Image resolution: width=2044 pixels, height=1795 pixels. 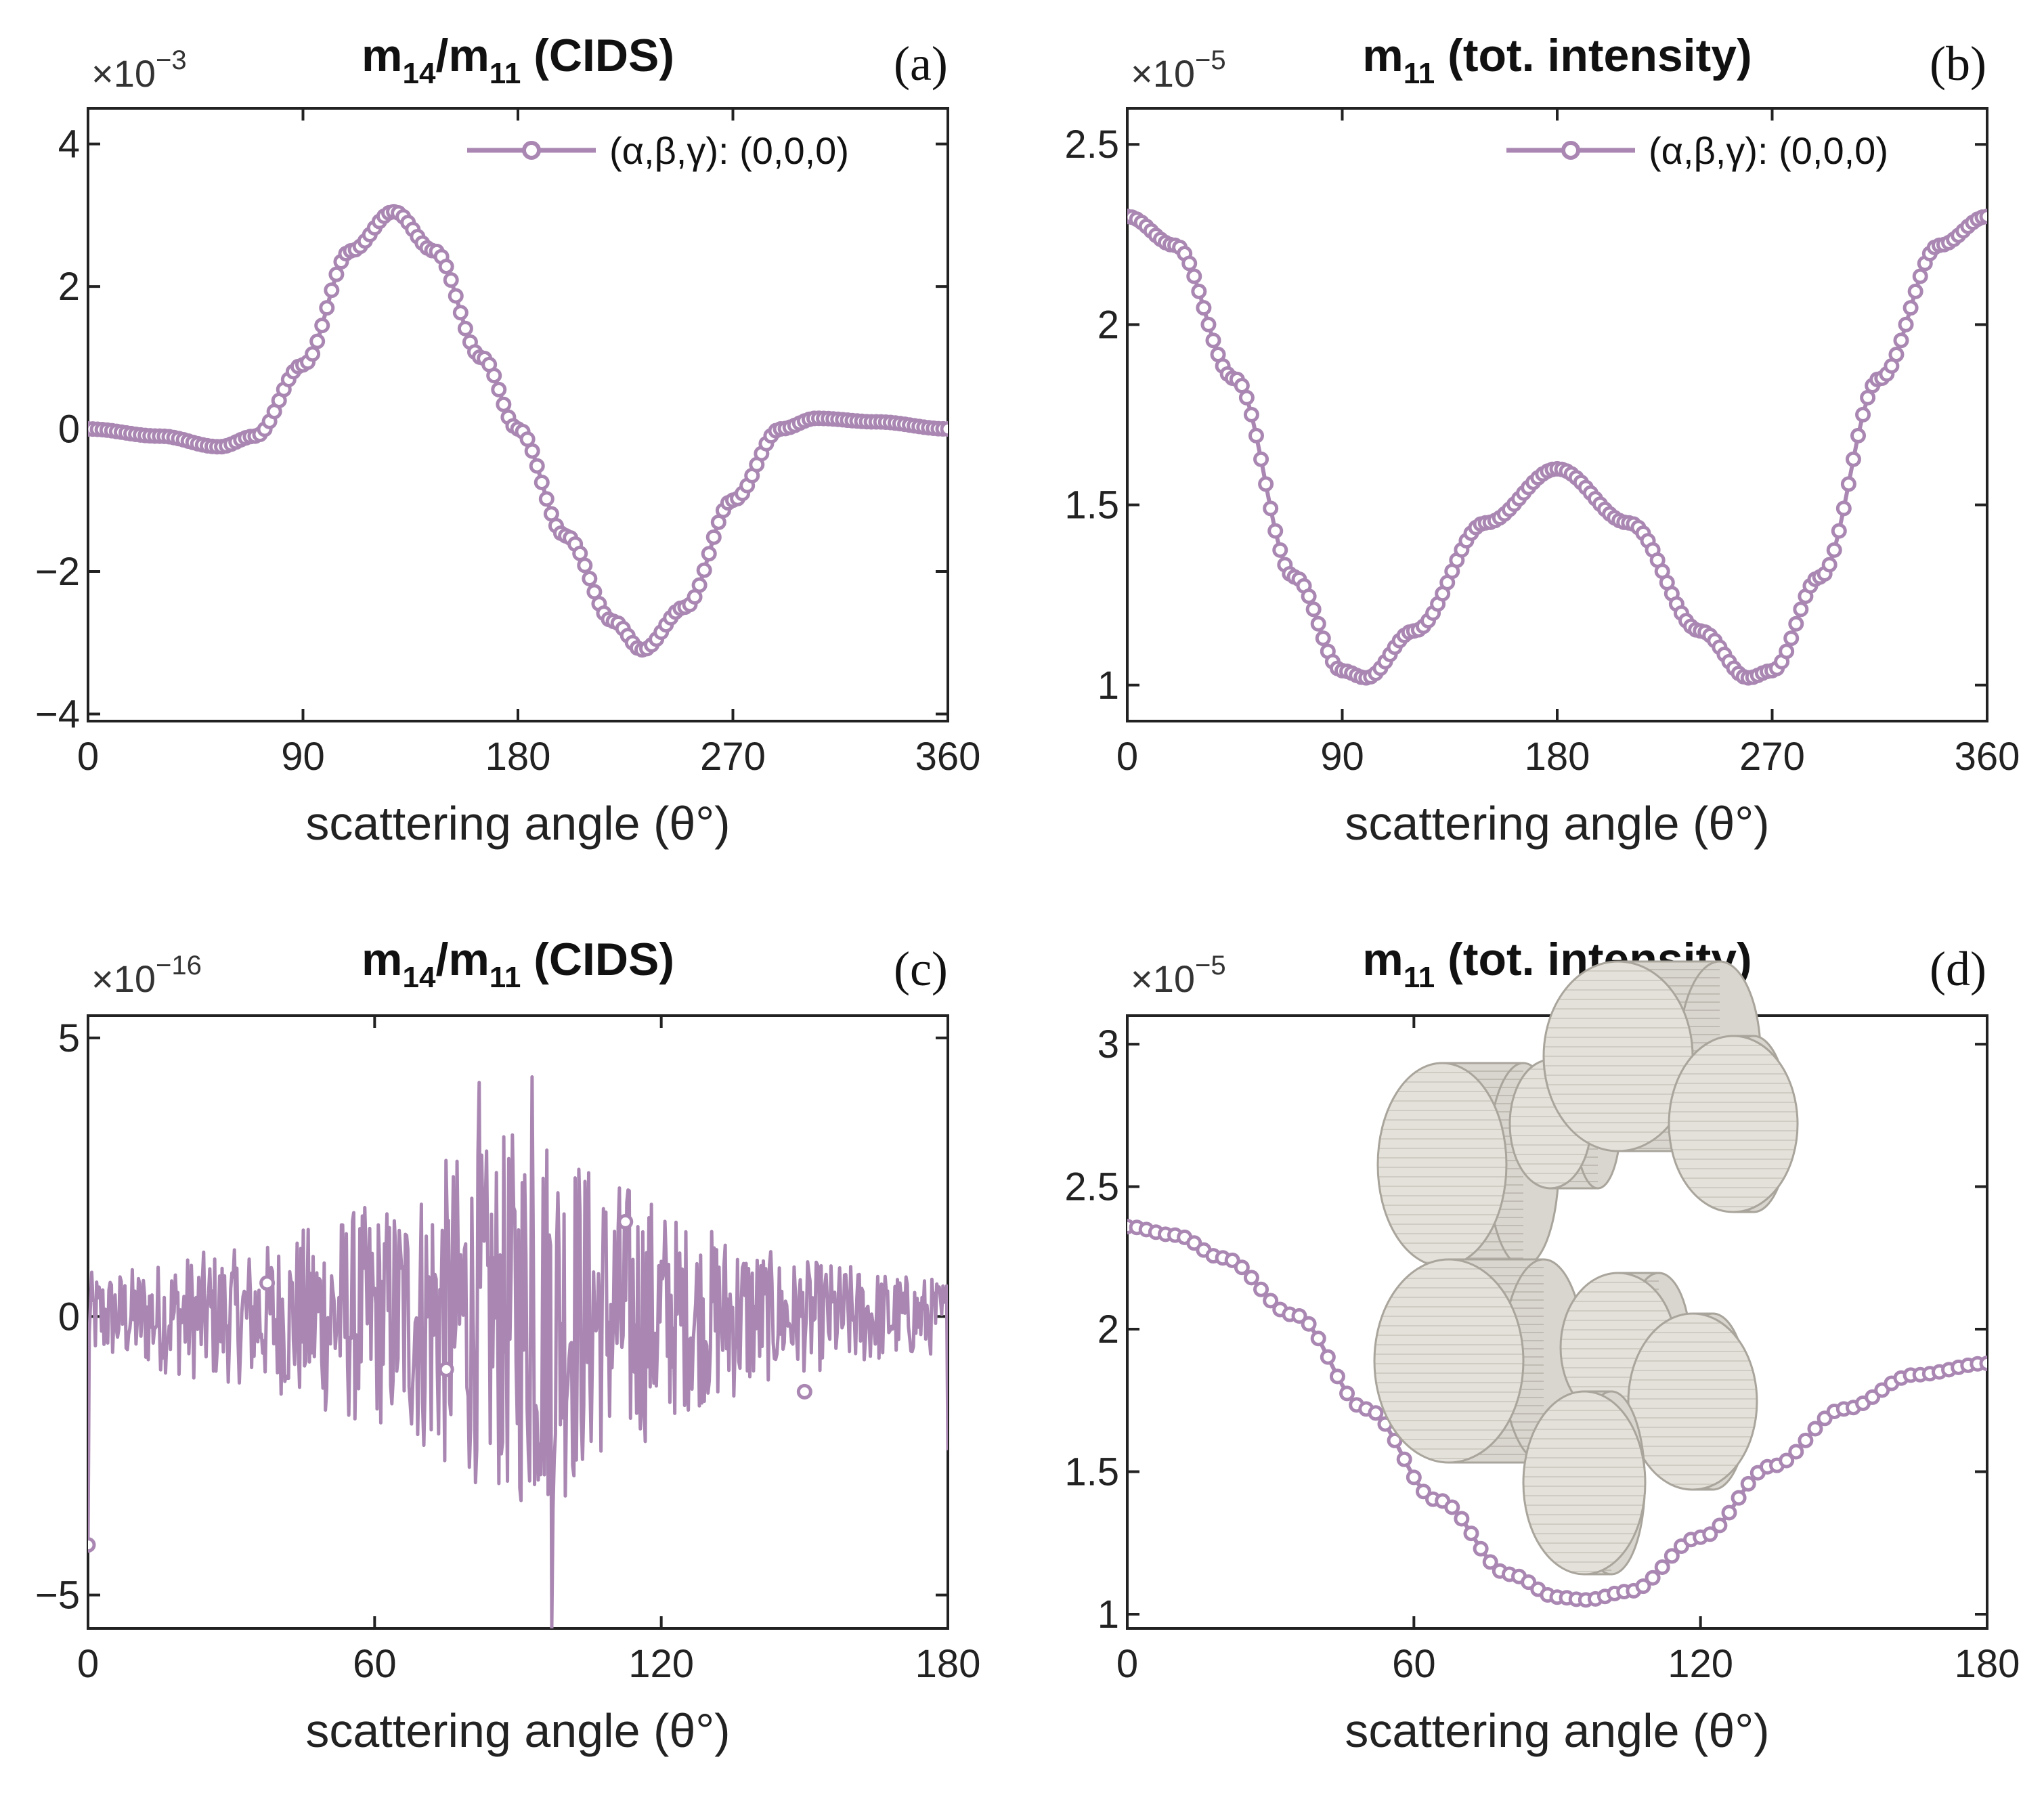 I want to click on x-tick-label-d-3: 180, so click(x=1987, y=1664).